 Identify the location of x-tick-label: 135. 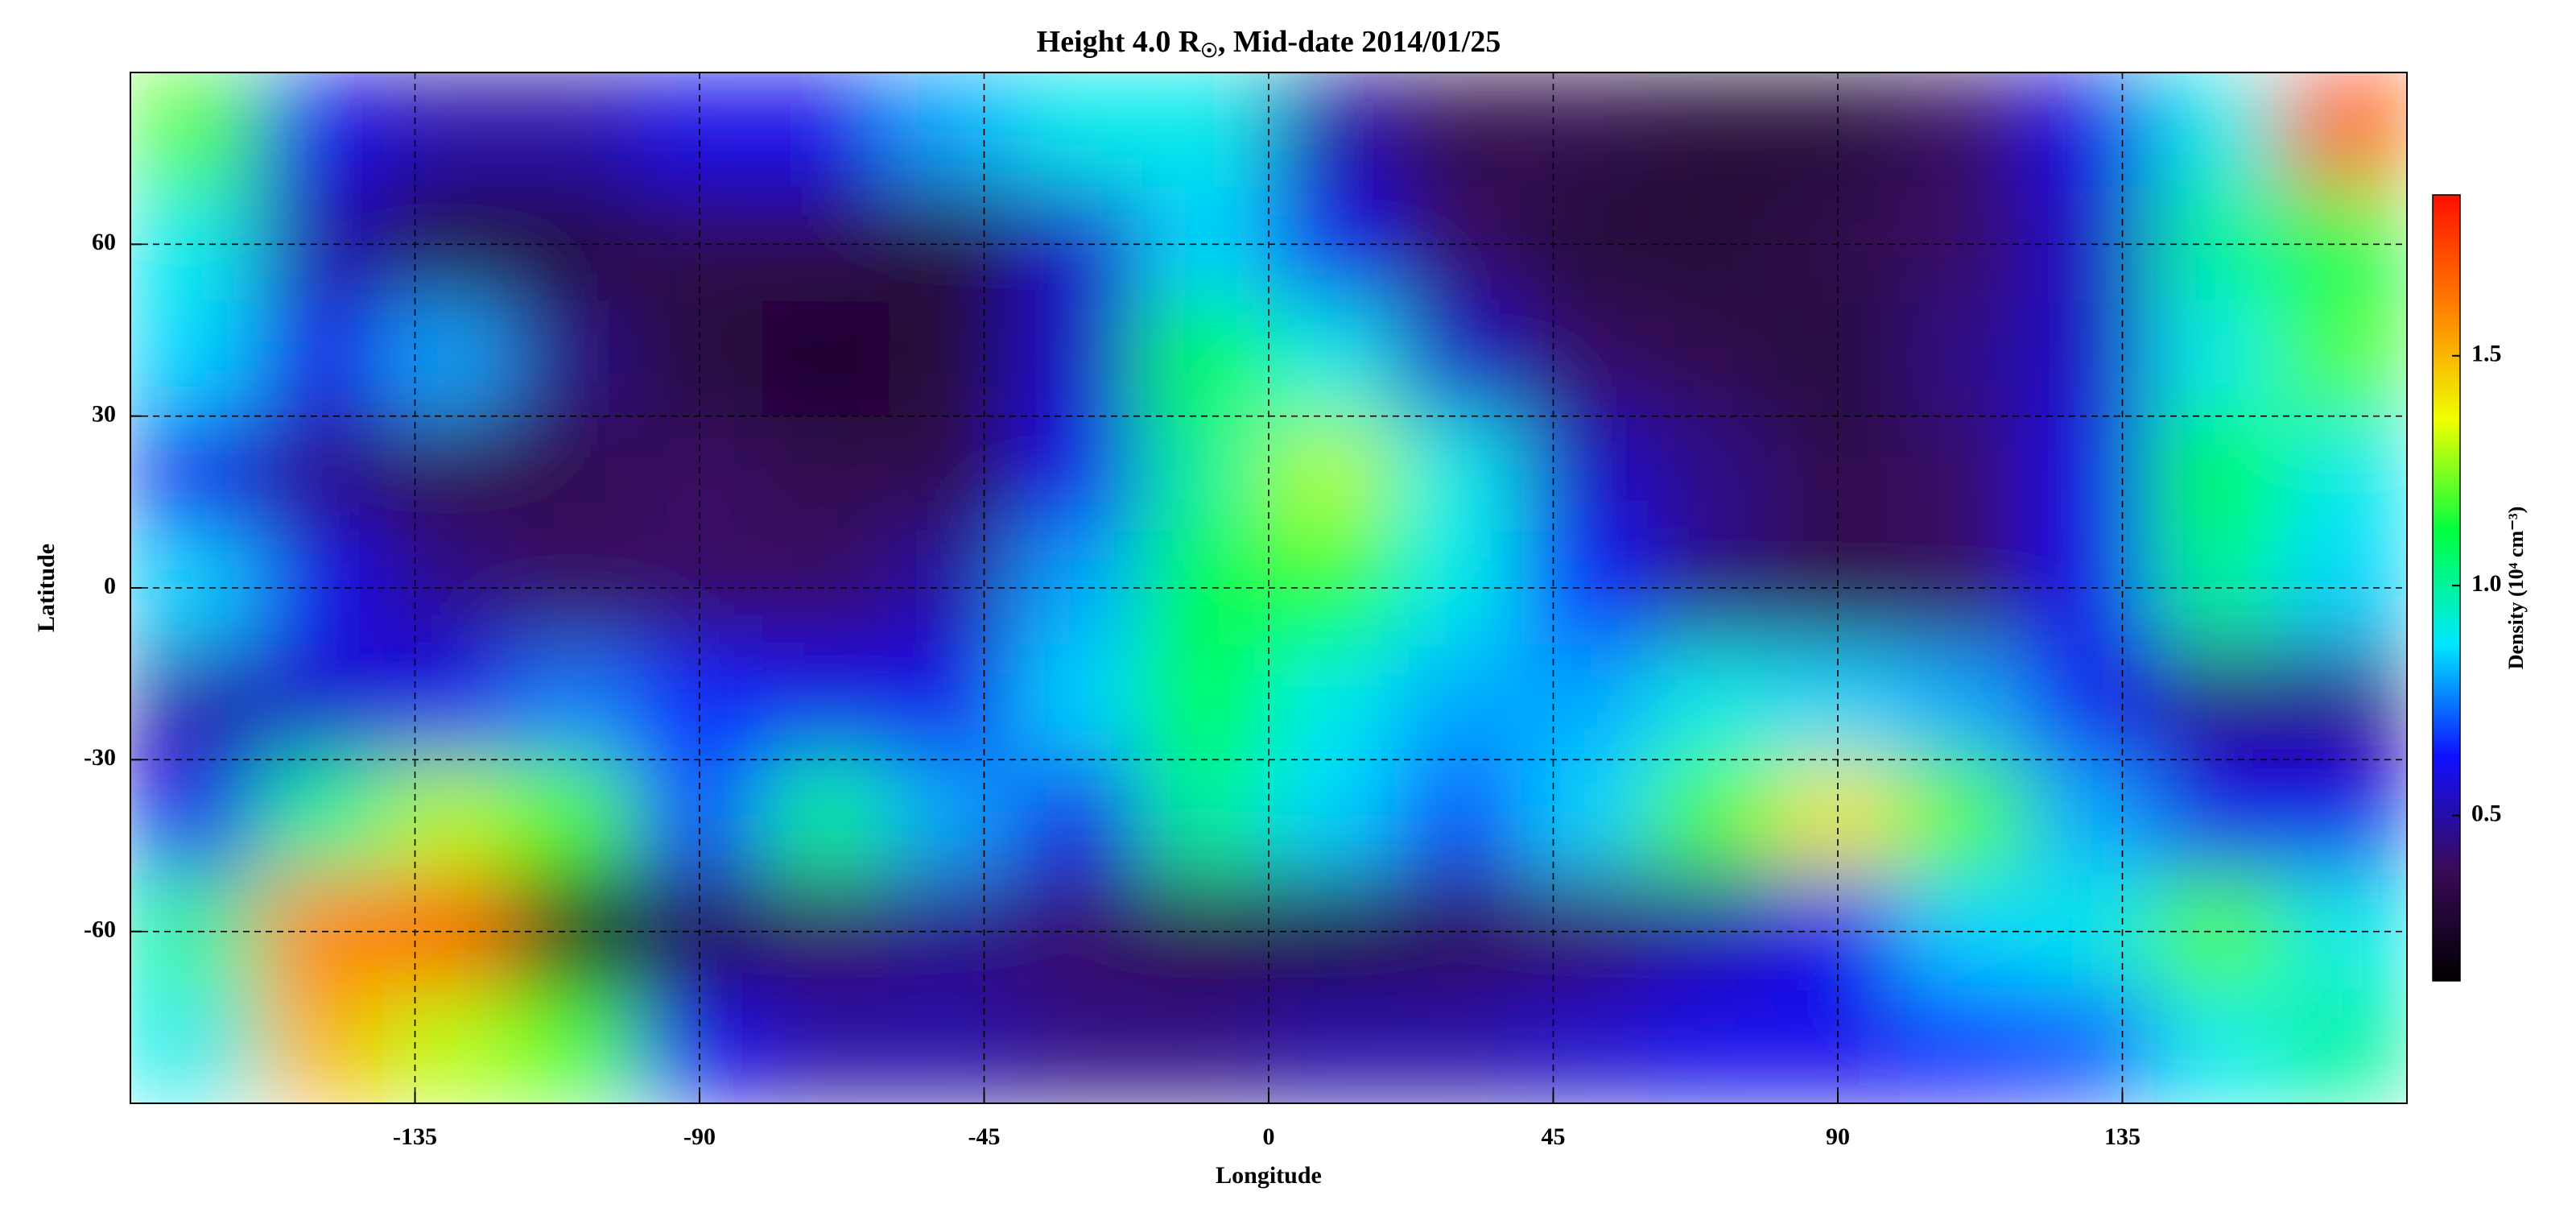
(2122, 1136).